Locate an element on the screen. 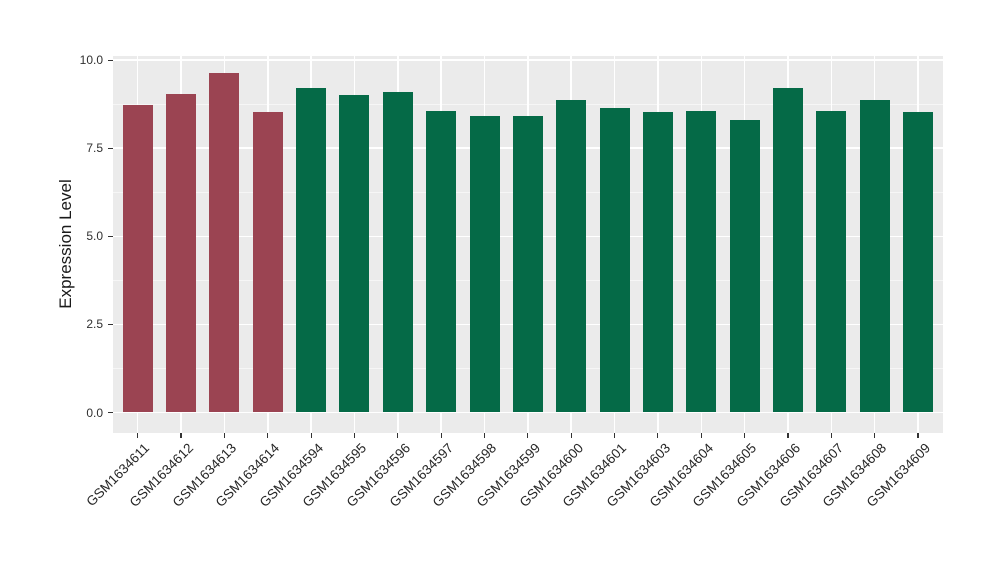 The width and height of the screenshot is (1000, 580). bar-GSM1634604 is located at coordinates (701, 262).